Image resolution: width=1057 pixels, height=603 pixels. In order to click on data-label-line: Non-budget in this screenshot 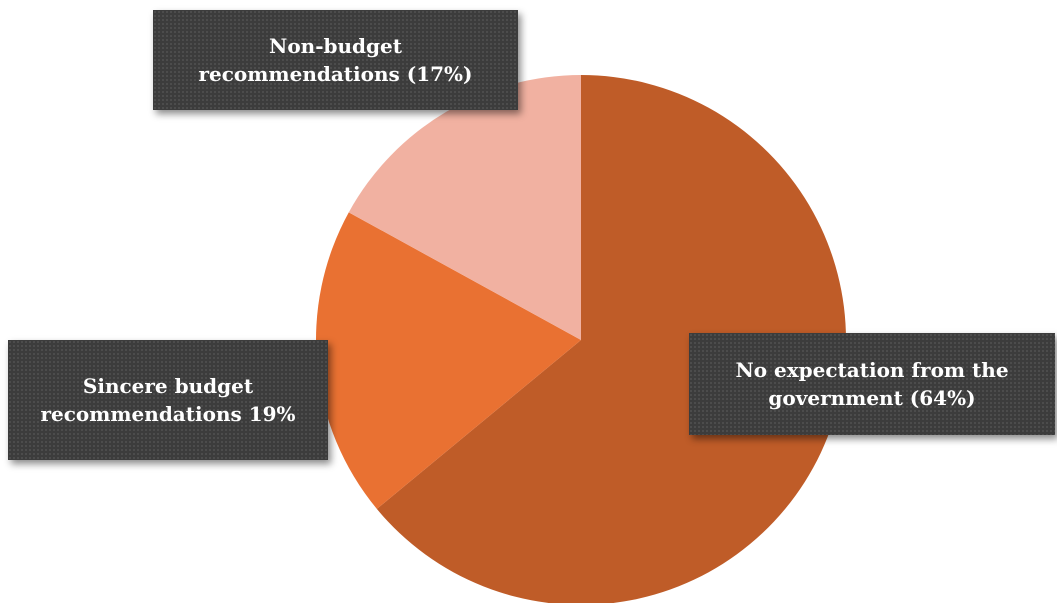, I will do `click(335, 46)`.